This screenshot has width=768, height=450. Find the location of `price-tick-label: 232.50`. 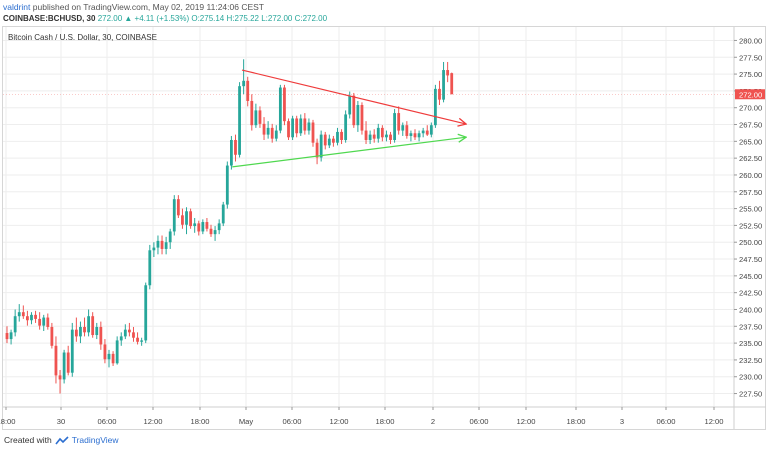

price-tick-label: 232.50 is located at coordinates (750, 360).